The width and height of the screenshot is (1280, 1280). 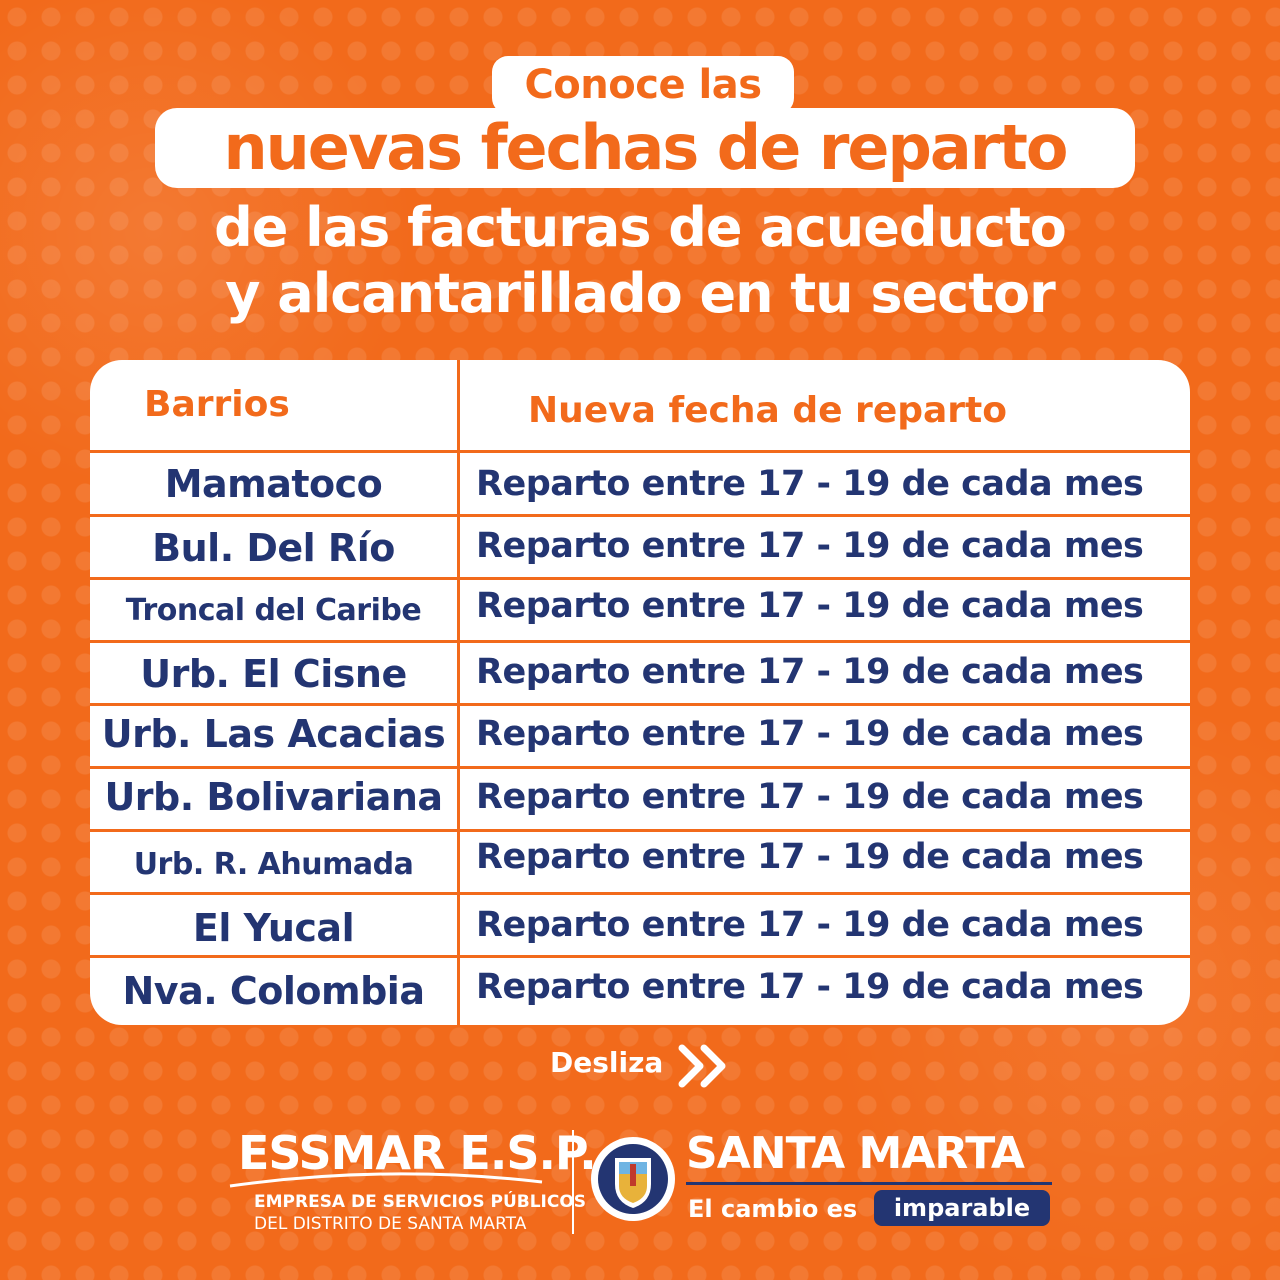 I want to click on title-small: Conoce las, so click(x=643, y=85).